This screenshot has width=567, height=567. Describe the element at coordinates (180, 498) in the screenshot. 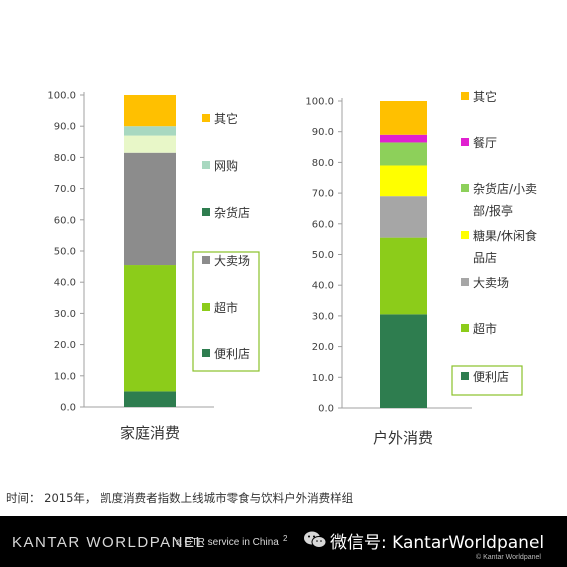

I see `footnote: 时间： 2015年， 凯度消费者指数上线城市零食与饮料户外消费样组` at that location.